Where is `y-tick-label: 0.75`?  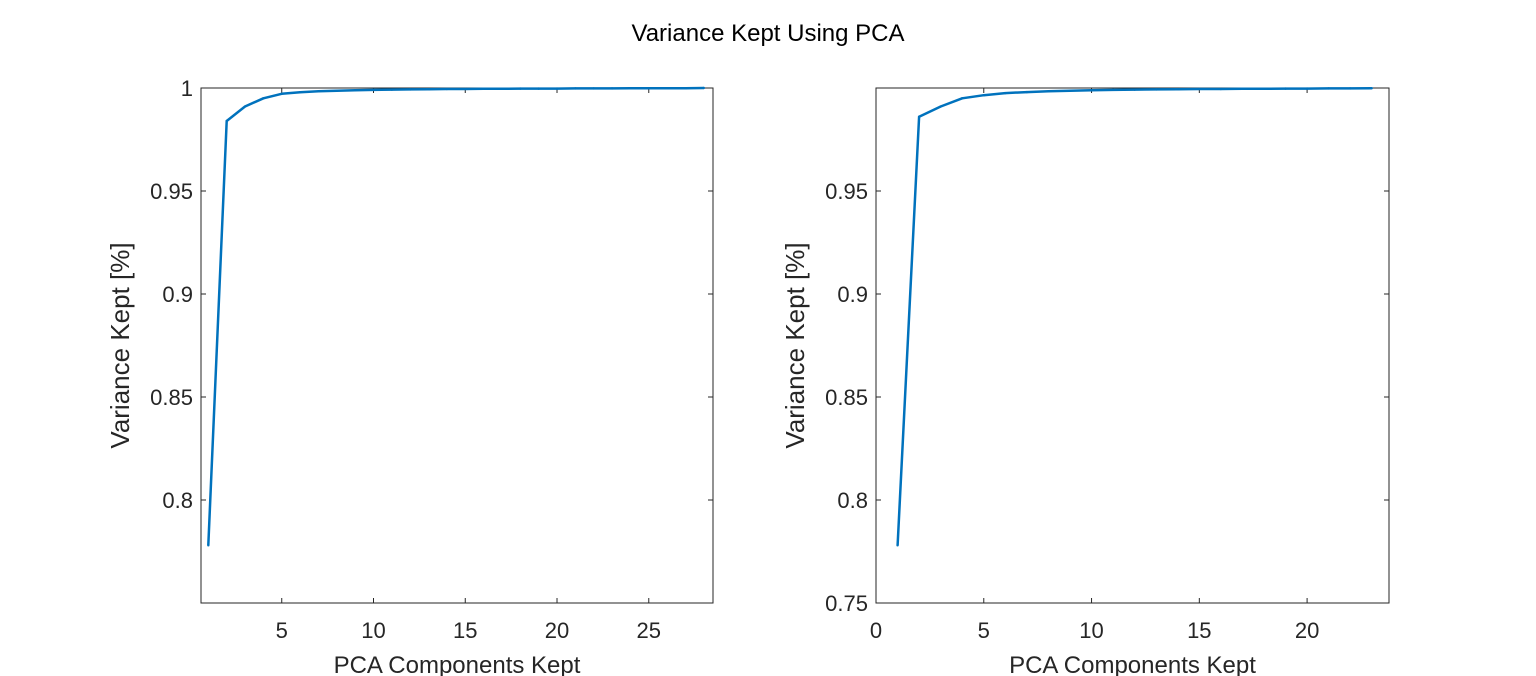 y-tick-label: 0.75 is located at coordinates (846, 603).